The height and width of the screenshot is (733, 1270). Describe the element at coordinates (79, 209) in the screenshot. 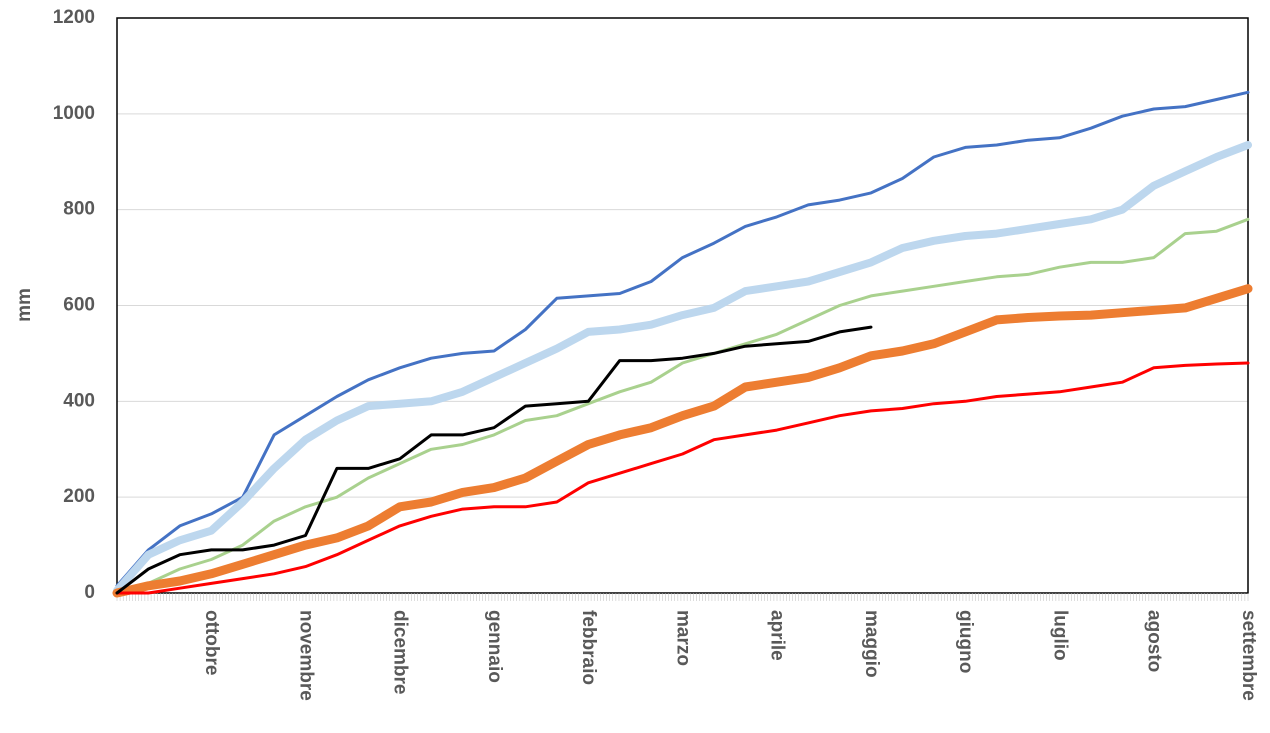

I see `y-tick-label: 800` at that location.